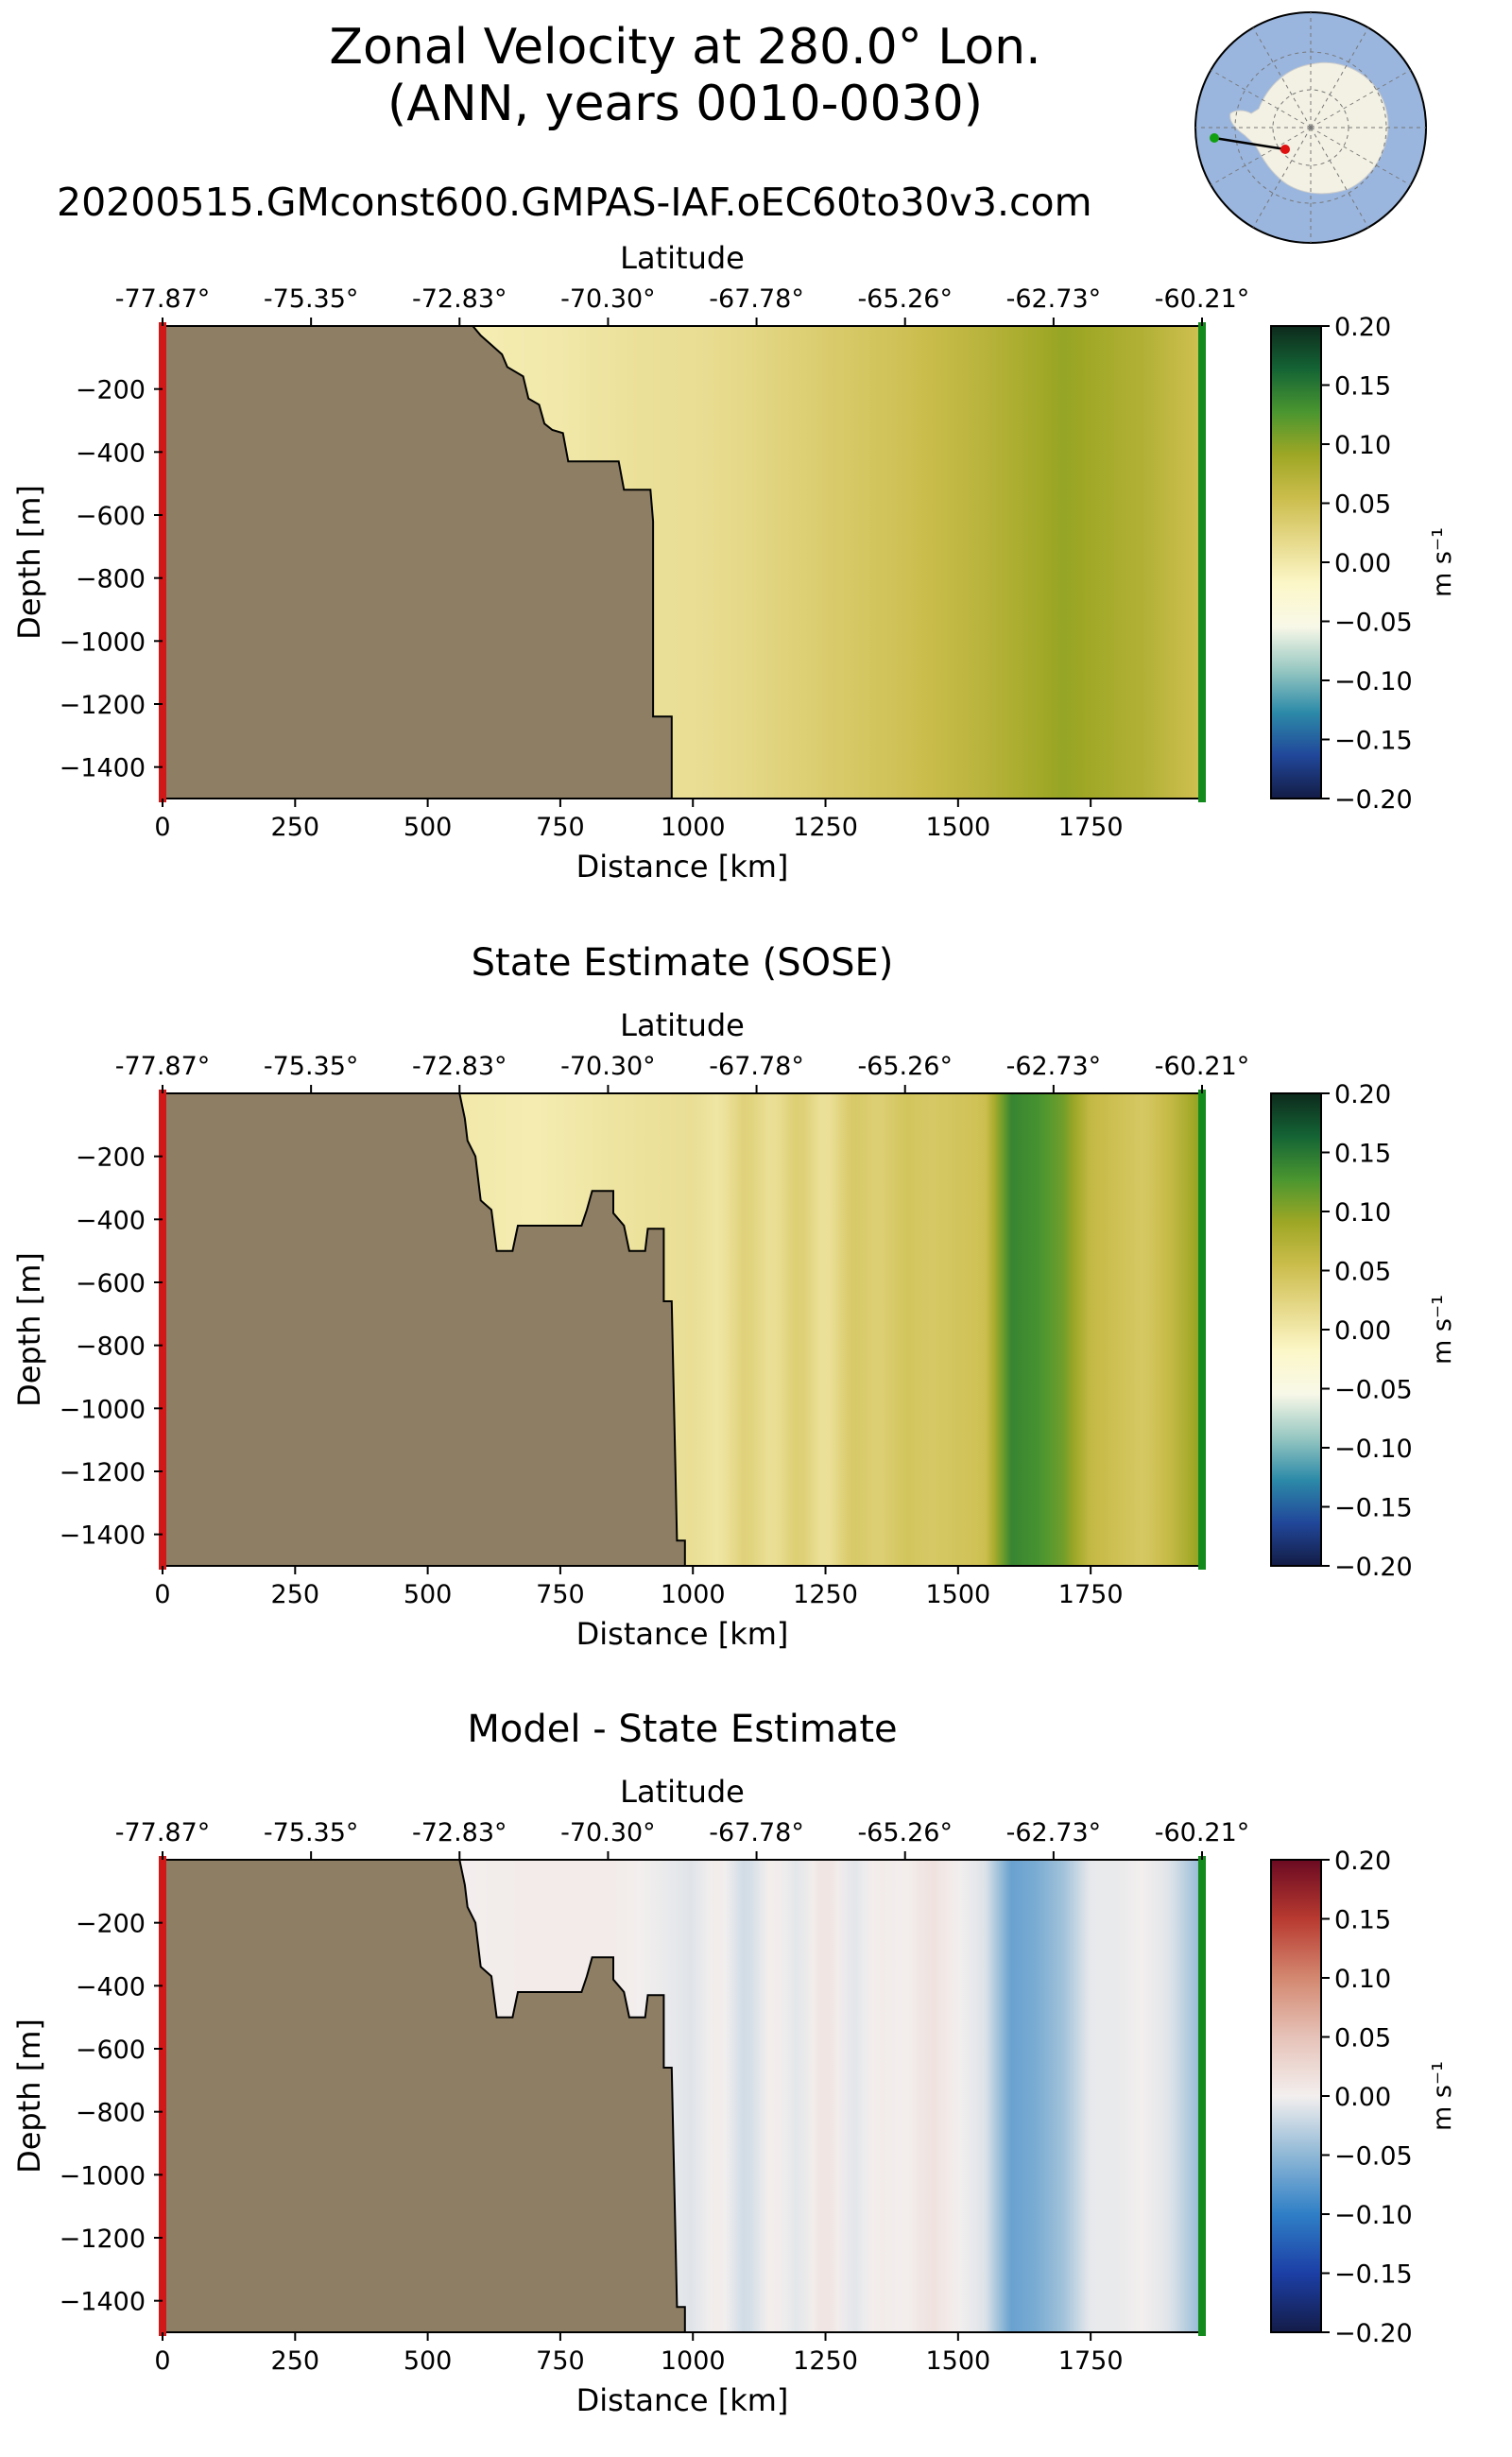 This screenshot has width=1512, height=2457. What do you see at coordinates (1362, 1331) in the screenshot?
I see `colorbar-tick-label: 0.00` at bounding box center [1362, 1331].